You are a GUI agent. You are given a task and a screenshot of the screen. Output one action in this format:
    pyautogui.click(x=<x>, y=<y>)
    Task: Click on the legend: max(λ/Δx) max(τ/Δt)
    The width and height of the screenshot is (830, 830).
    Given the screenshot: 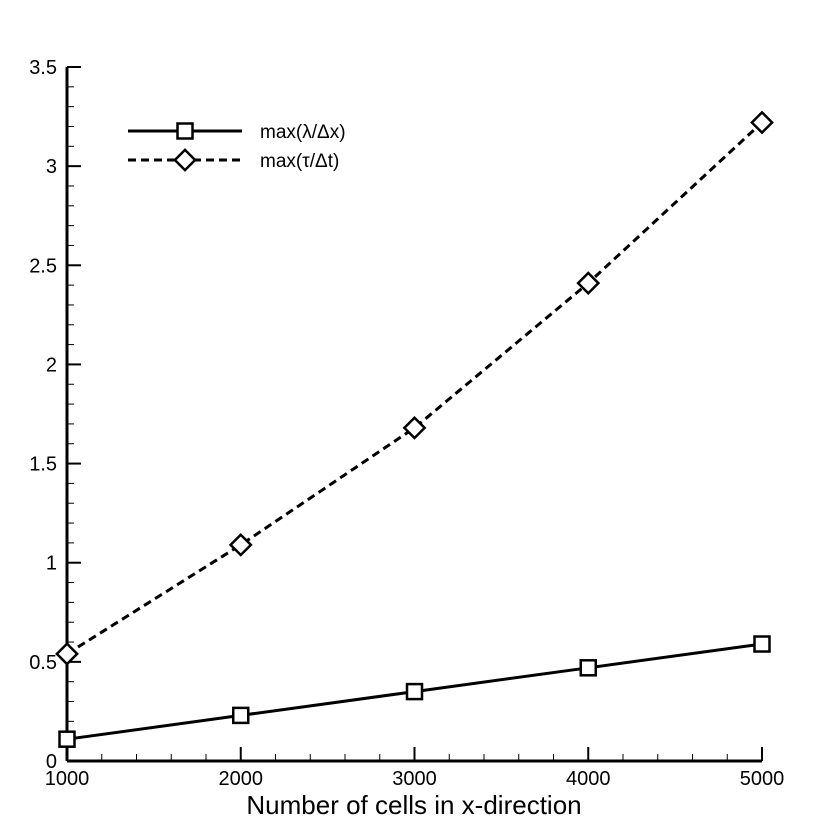 What is the action you would take?
    pyautogui.click(x=237, y=147)
    